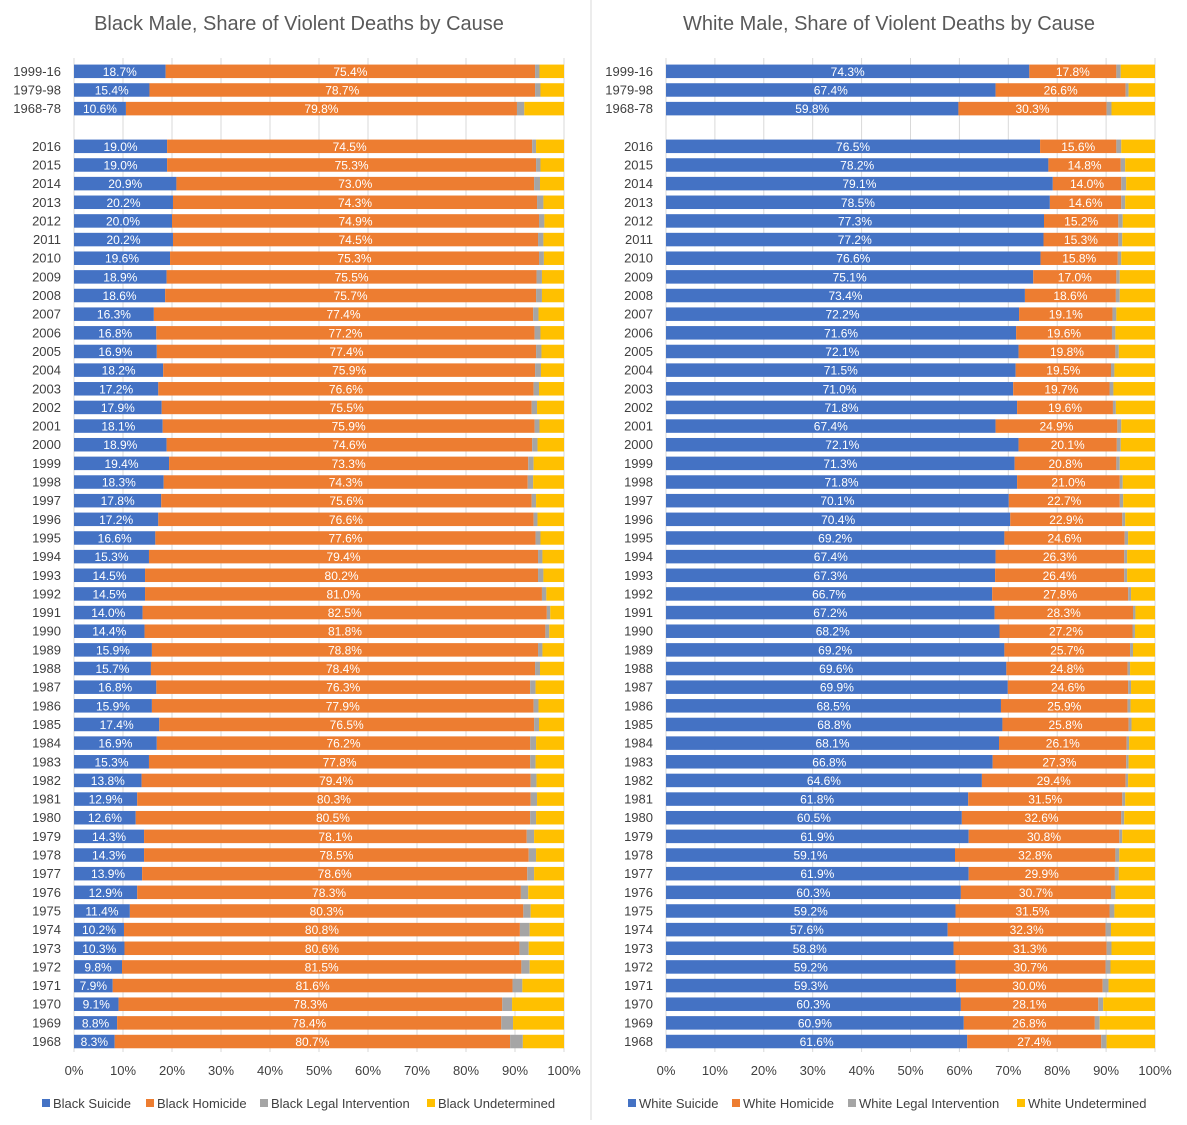  I want to click on black-category-label: 1979-98, so click(37, 89).